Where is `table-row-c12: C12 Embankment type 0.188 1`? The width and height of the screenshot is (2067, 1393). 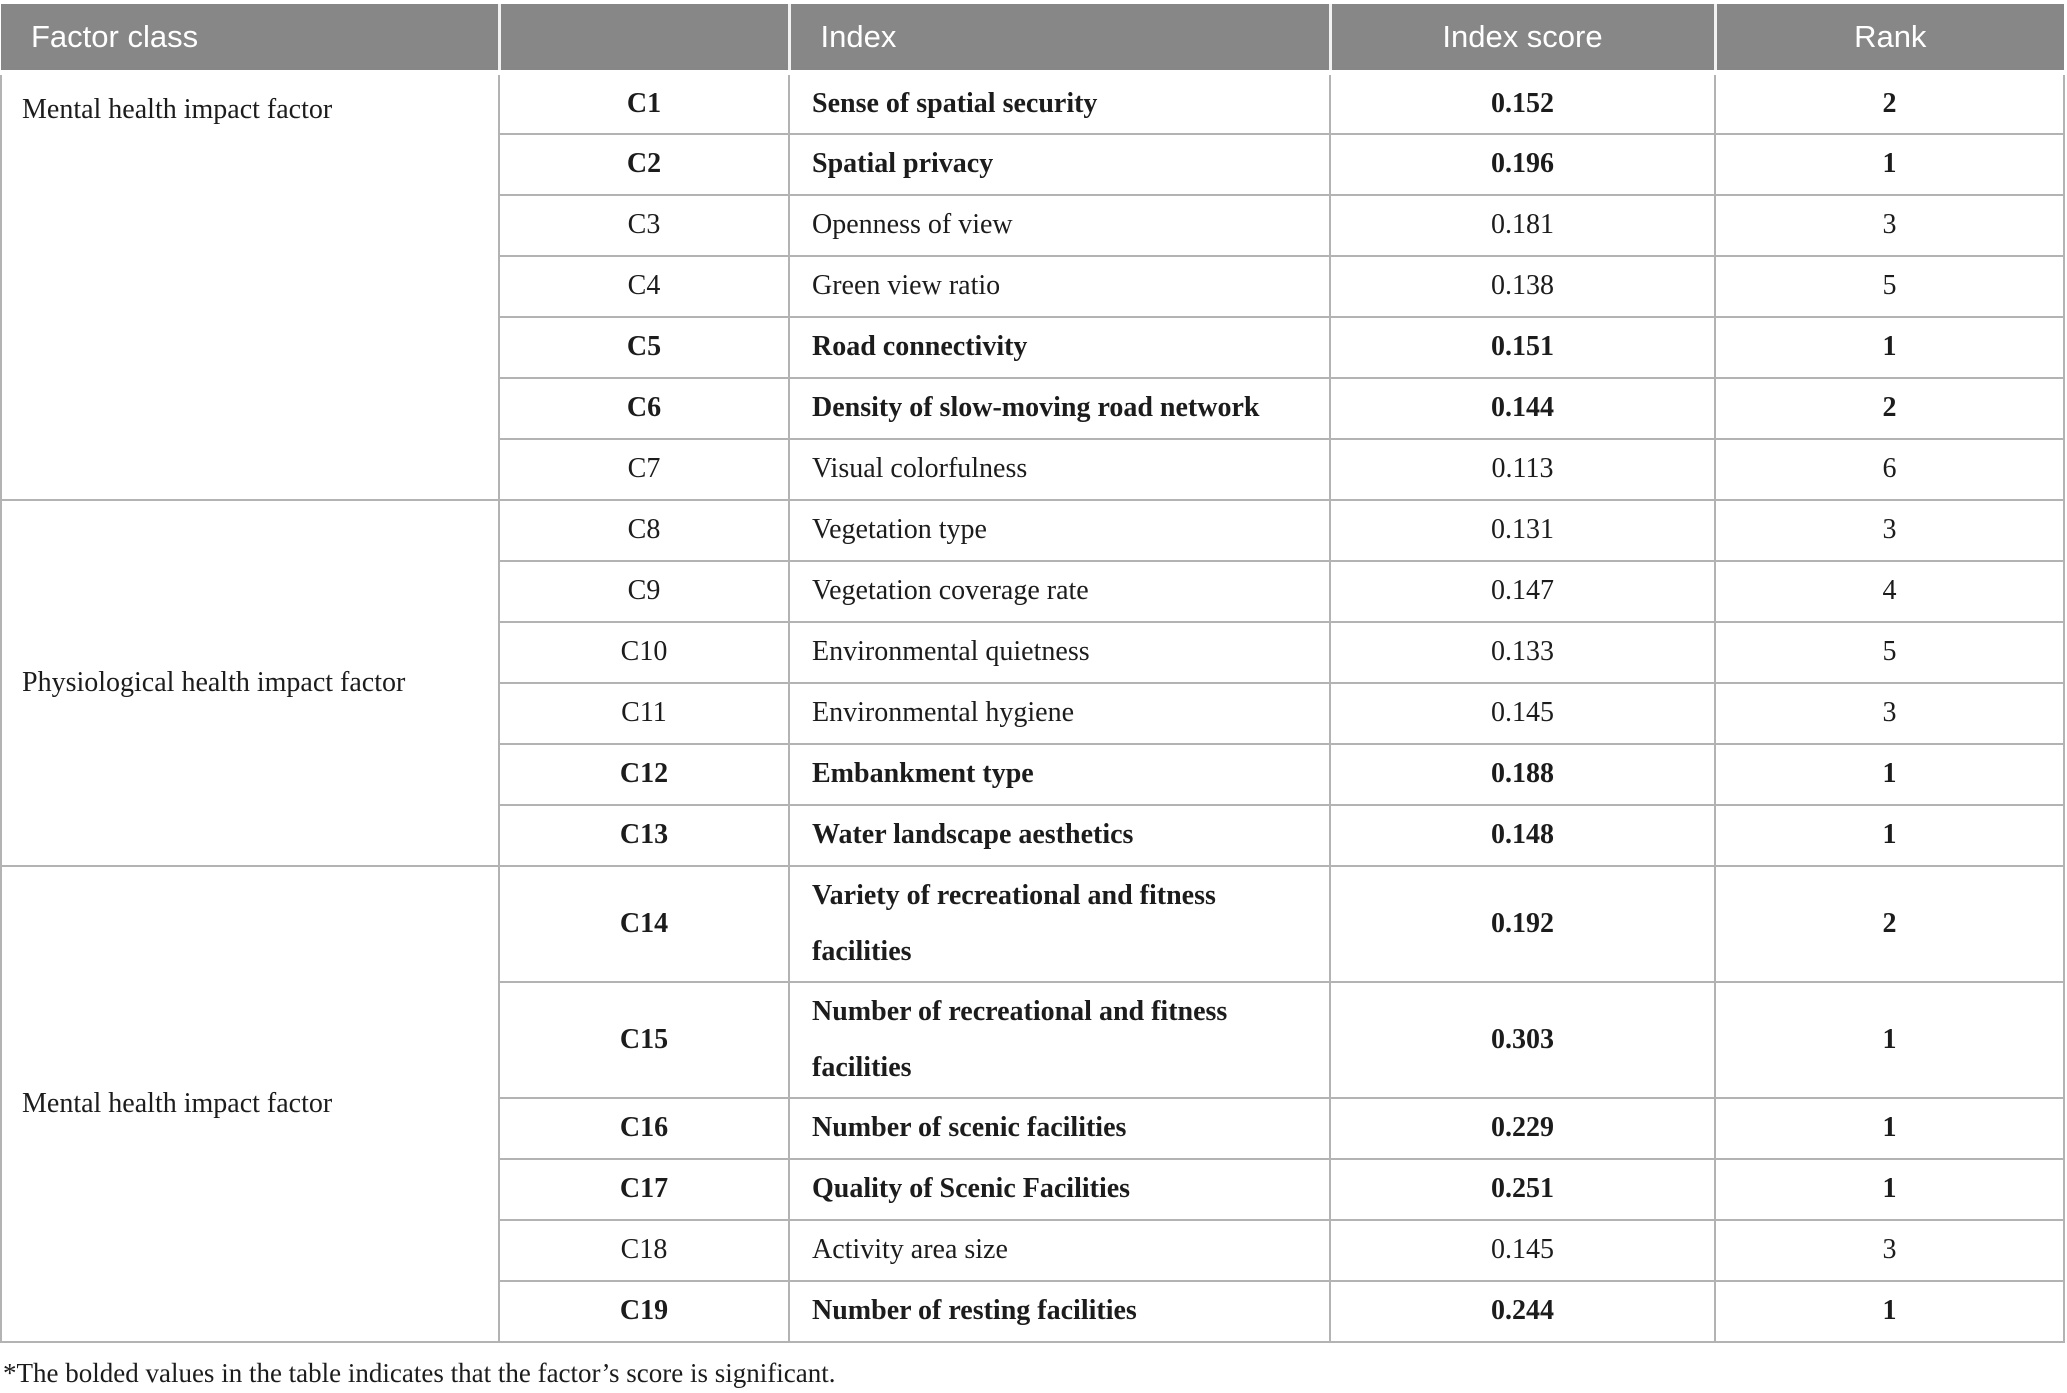
table-row-c12: C12 Embankment type 0.188 1 is located at coordinates (1033, 774).